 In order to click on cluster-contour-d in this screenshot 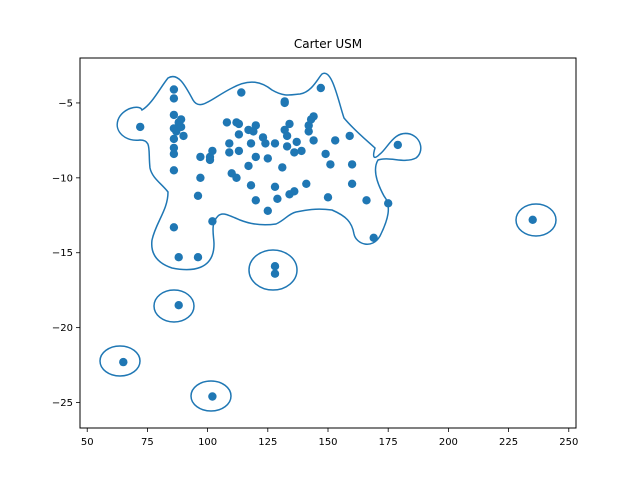, I will do `click(174, 306)`.